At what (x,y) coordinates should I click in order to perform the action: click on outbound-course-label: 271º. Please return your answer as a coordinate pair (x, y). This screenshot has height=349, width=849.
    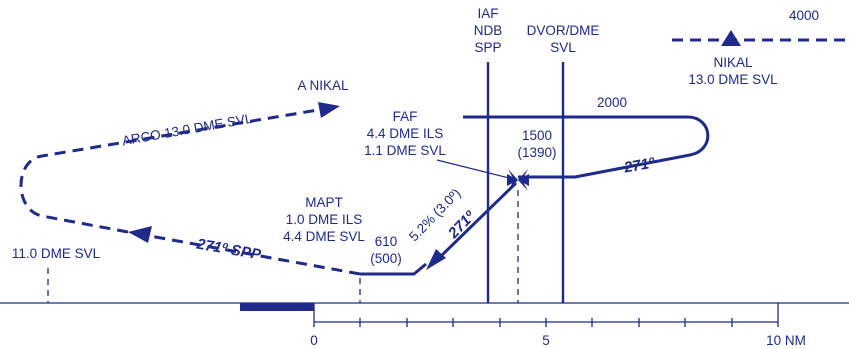
    Looking at the image, I should click on (639, 165).